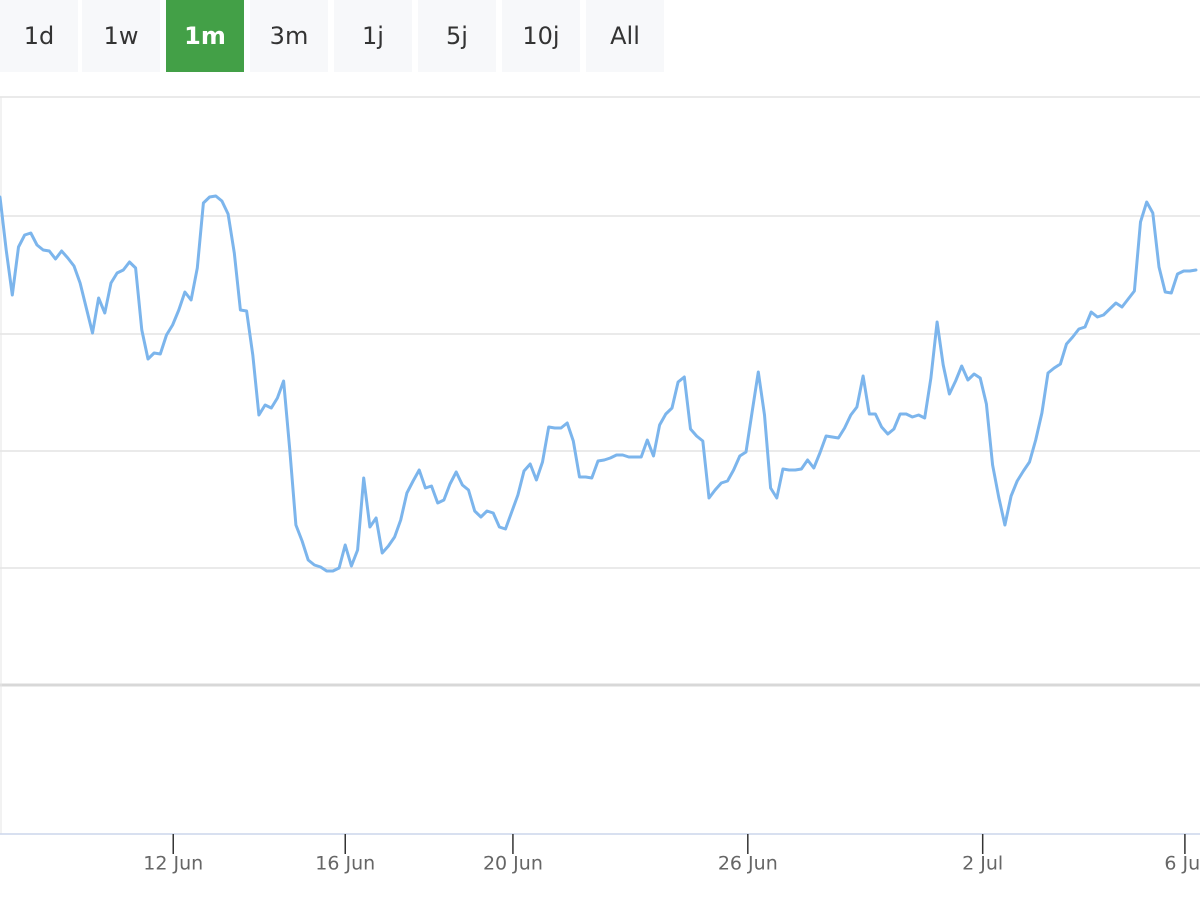  What do you see at coordinates (205, 36) in the screenshot?
I see `range-button: 1m` at bounding box center [205, 36].